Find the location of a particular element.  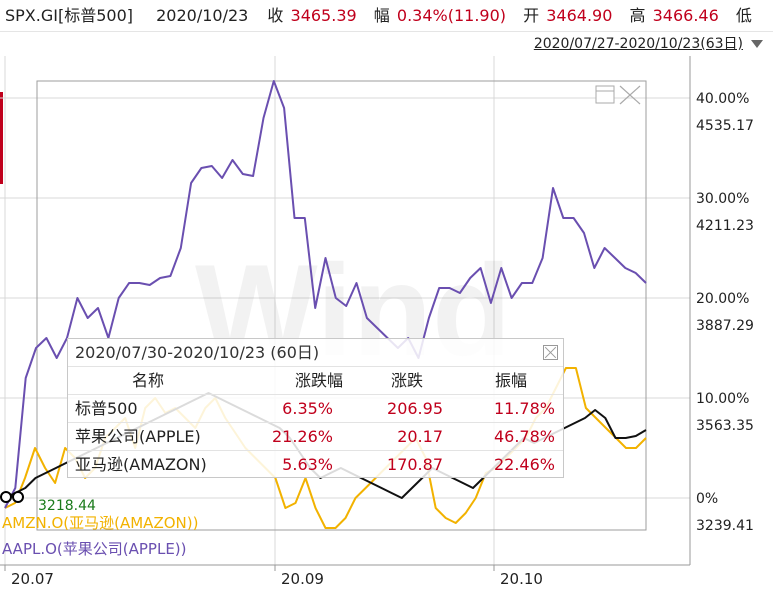

summary-row-apple: 苹果公司(APPLE) 21.26% 20.17 46.78% is located at coordinates (315, 437).